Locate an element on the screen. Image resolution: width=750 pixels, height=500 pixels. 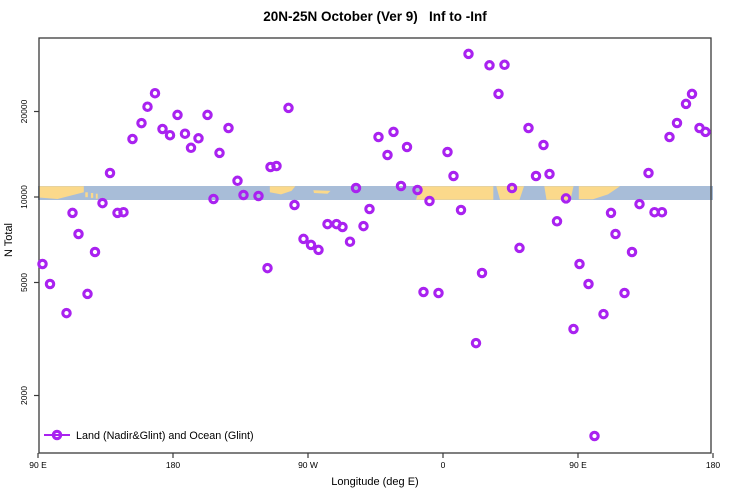
x-tick-label: 0 is located at coordinates (443, 465).